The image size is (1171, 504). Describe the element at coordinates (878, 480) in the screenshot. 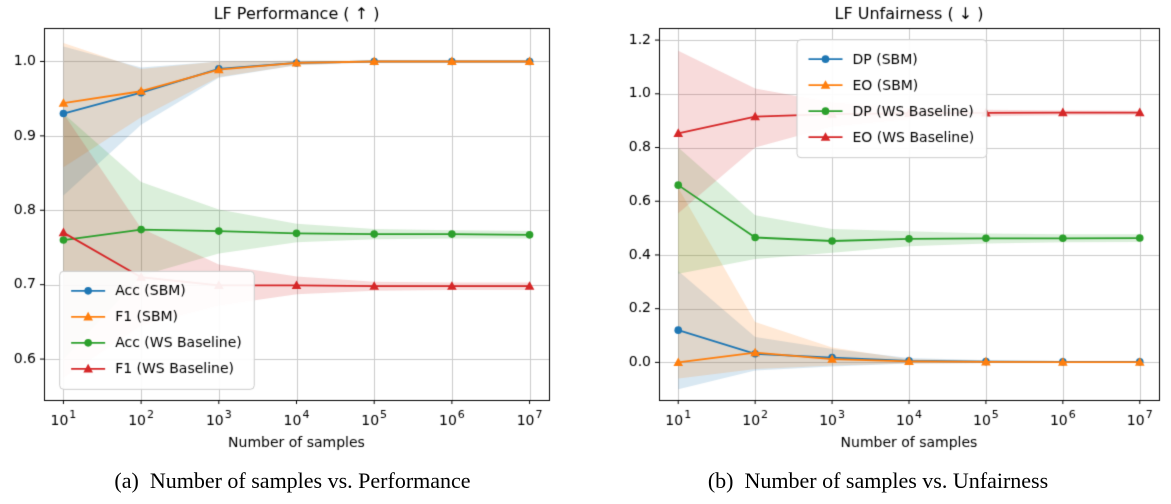

I see `caption-b: (b) Number of samples vs. Unfairness` at that location.